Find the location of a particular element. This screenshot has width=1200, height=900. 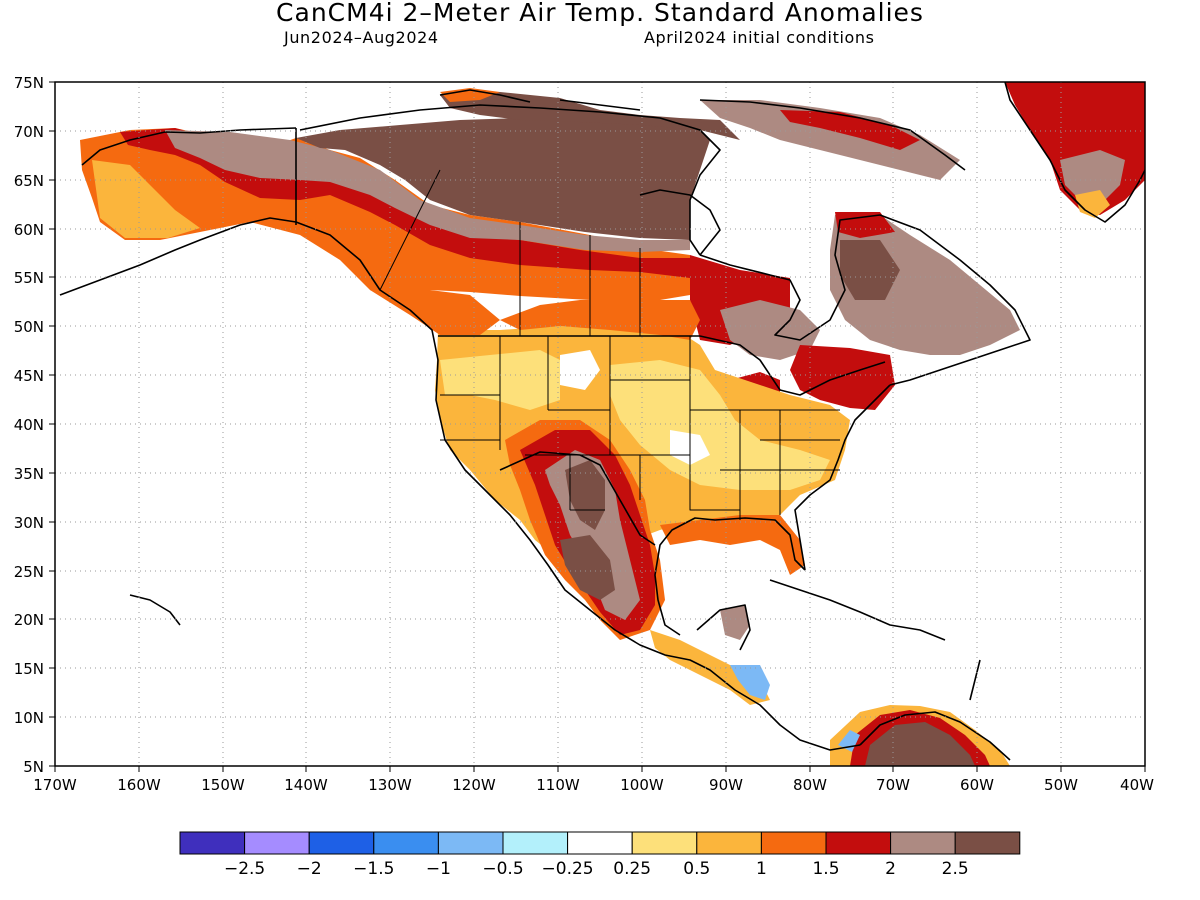

lat-label: 70N is located at coordinates (29, 132).